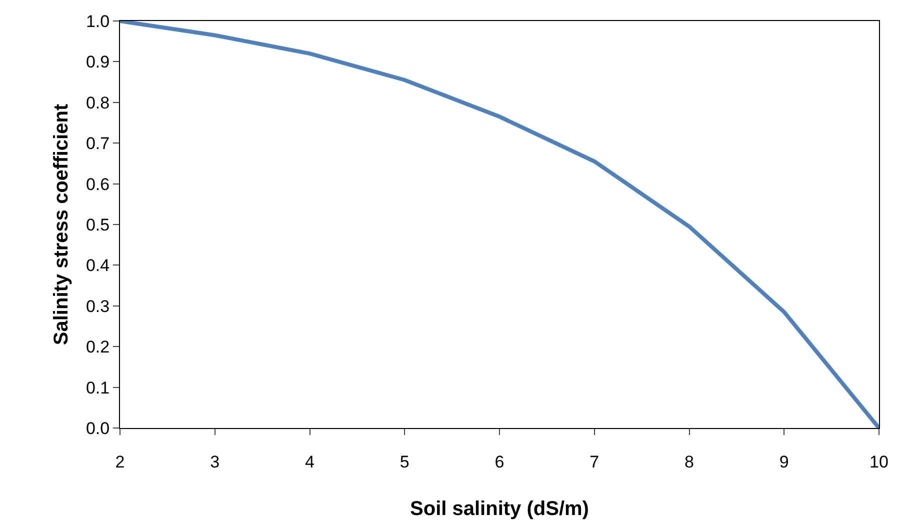  What do you see at coordinates (98, 306) in the screenshot?
I see `y-tick-label: 0.3` at bounding box center [98, 306].